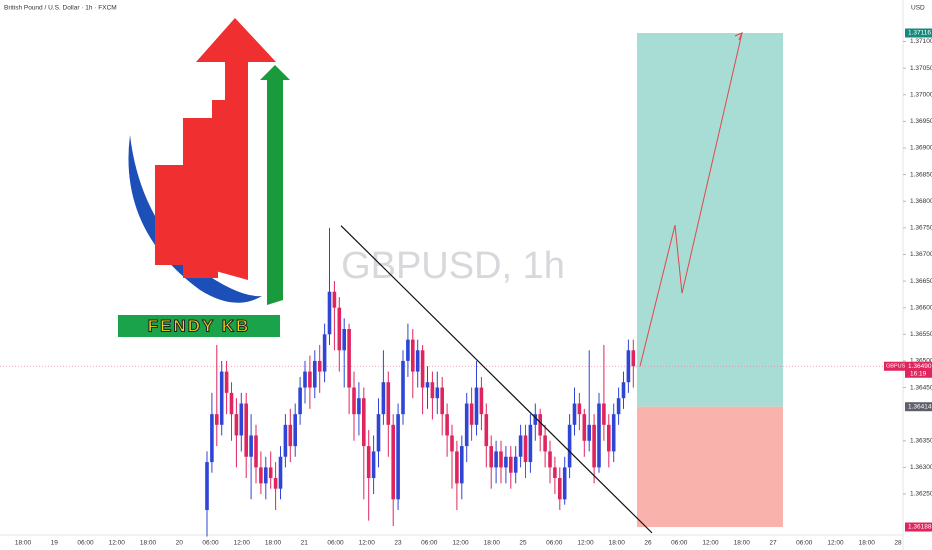  I want to click on logo-arrow, so click(236, 149).